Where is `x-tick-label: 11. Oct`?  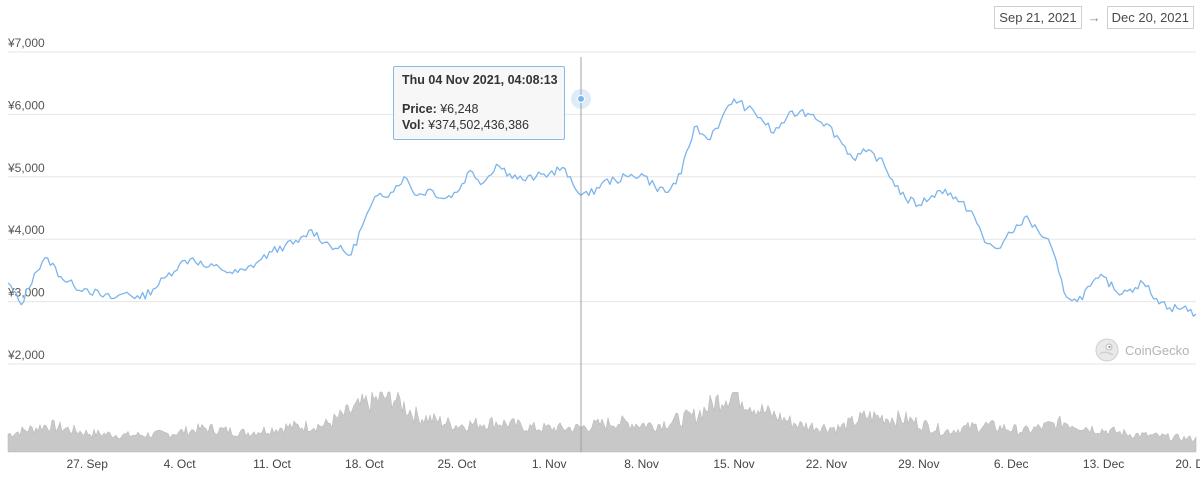 x-tick-label: 11. Oct is located at coordinates (272, 464).